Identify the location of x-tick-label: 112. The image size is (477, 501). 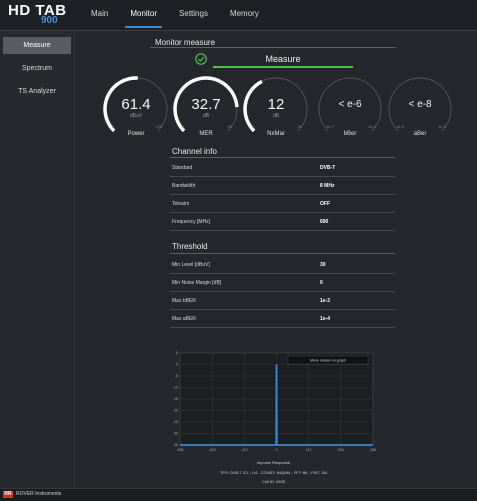
(309, 450).